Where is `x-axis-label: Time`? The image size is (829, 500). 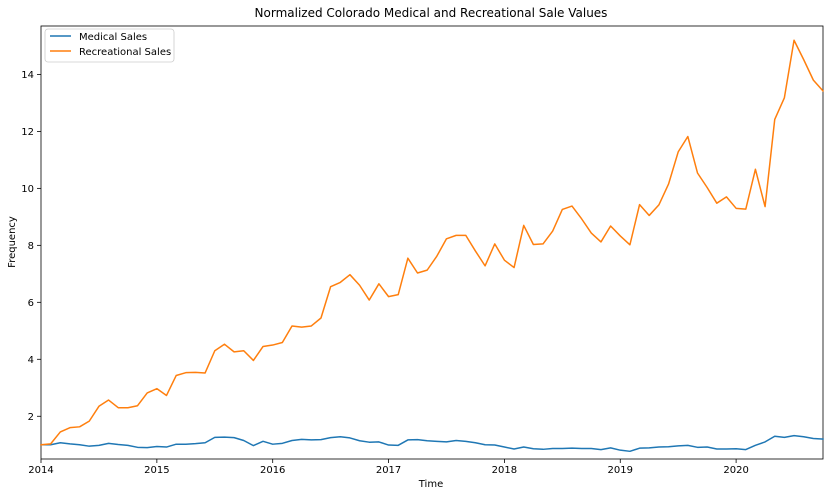 x-axis-label: Time is located at coordinates (430, 484).